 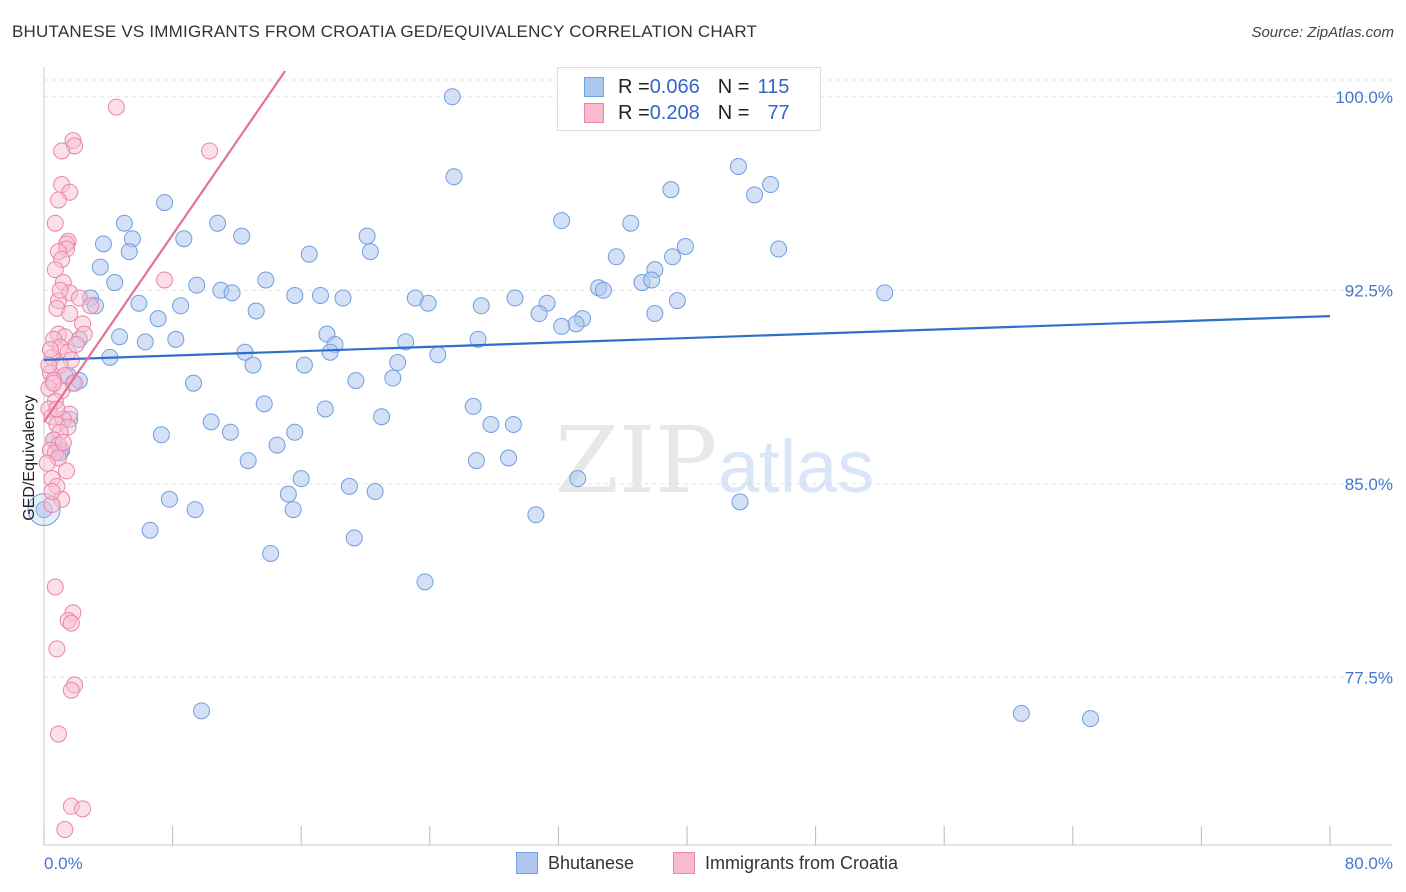 What do you see at coordinates (1369, 290) in the screenshot?
I see `y-tick-label: 92.5%` at bounding box center [1369, 290].